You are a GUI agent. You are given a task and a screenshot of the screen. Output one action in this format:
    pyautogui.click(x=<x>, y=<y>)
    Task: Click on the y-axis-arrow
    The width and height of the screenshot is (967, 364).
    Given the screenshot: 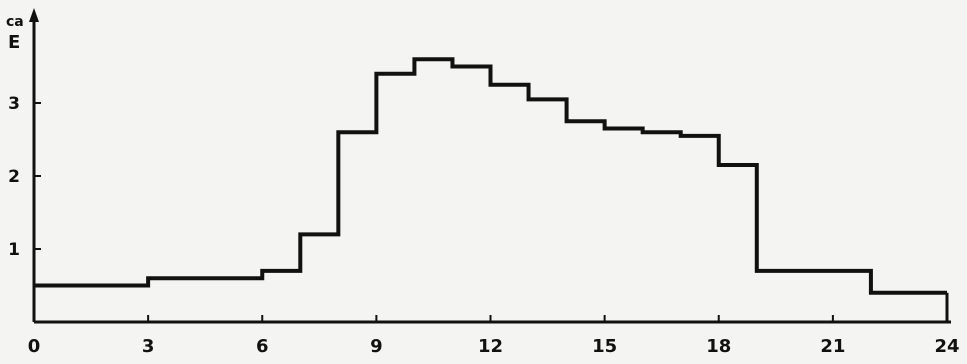 What is the action you would take?
    pyautogui.click(x=34, y=15)
    